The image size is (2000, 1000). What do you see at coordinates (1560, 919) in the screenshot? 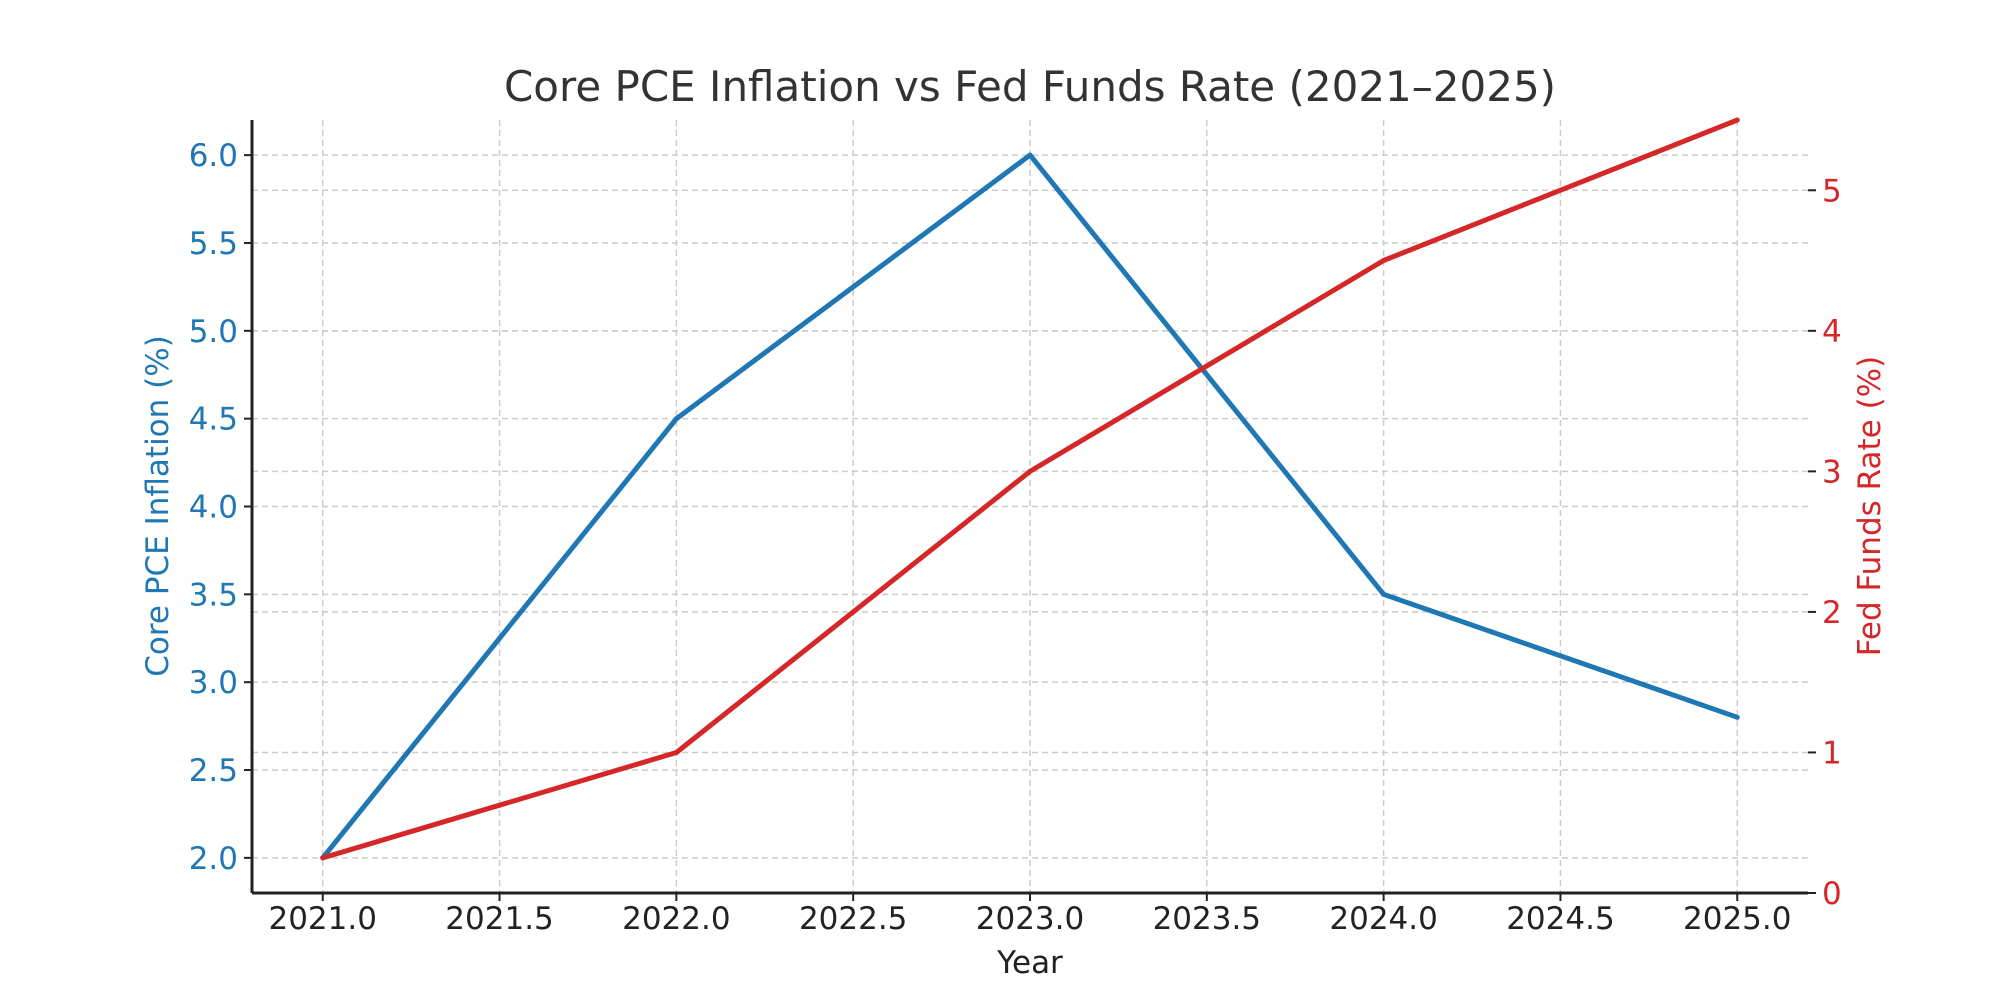
I see `x-tick-label: 2024.5` at bounding box center [1560, 919].